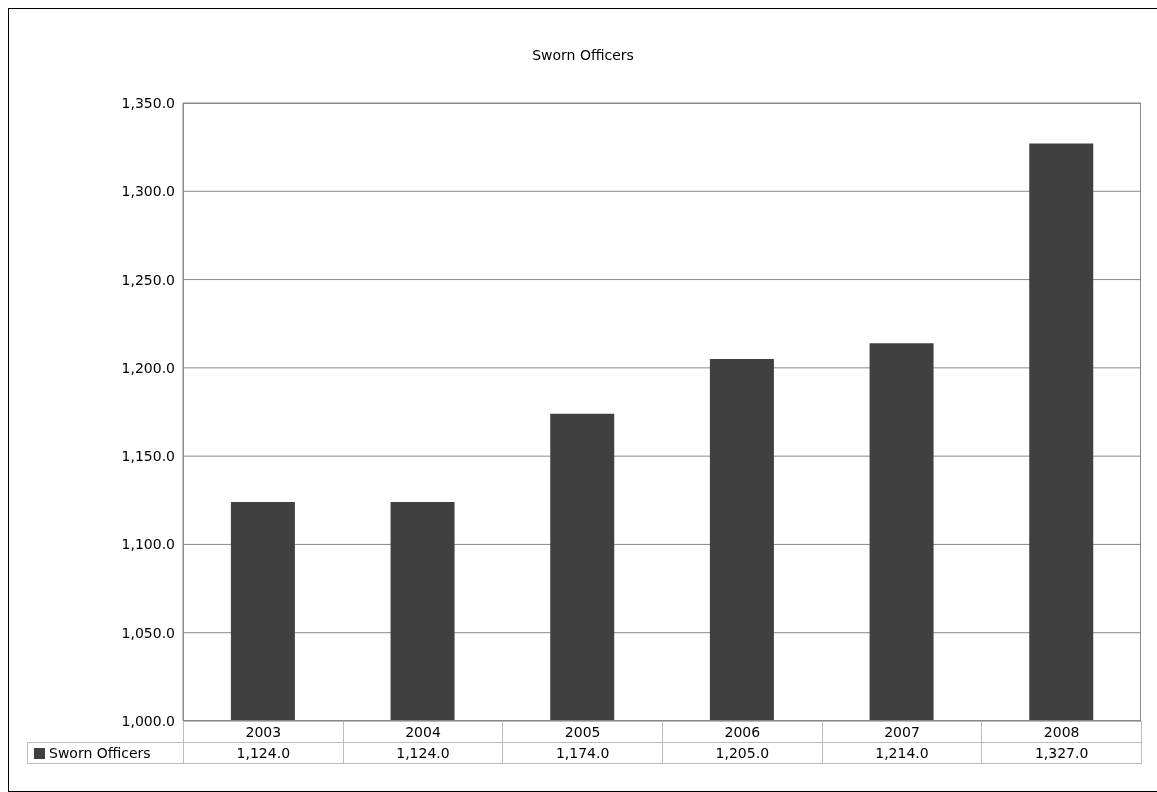 The width and height of the screenshot is (1157, 792). I want to click on y-tick-label: 1,200.0, so click(148, 367).